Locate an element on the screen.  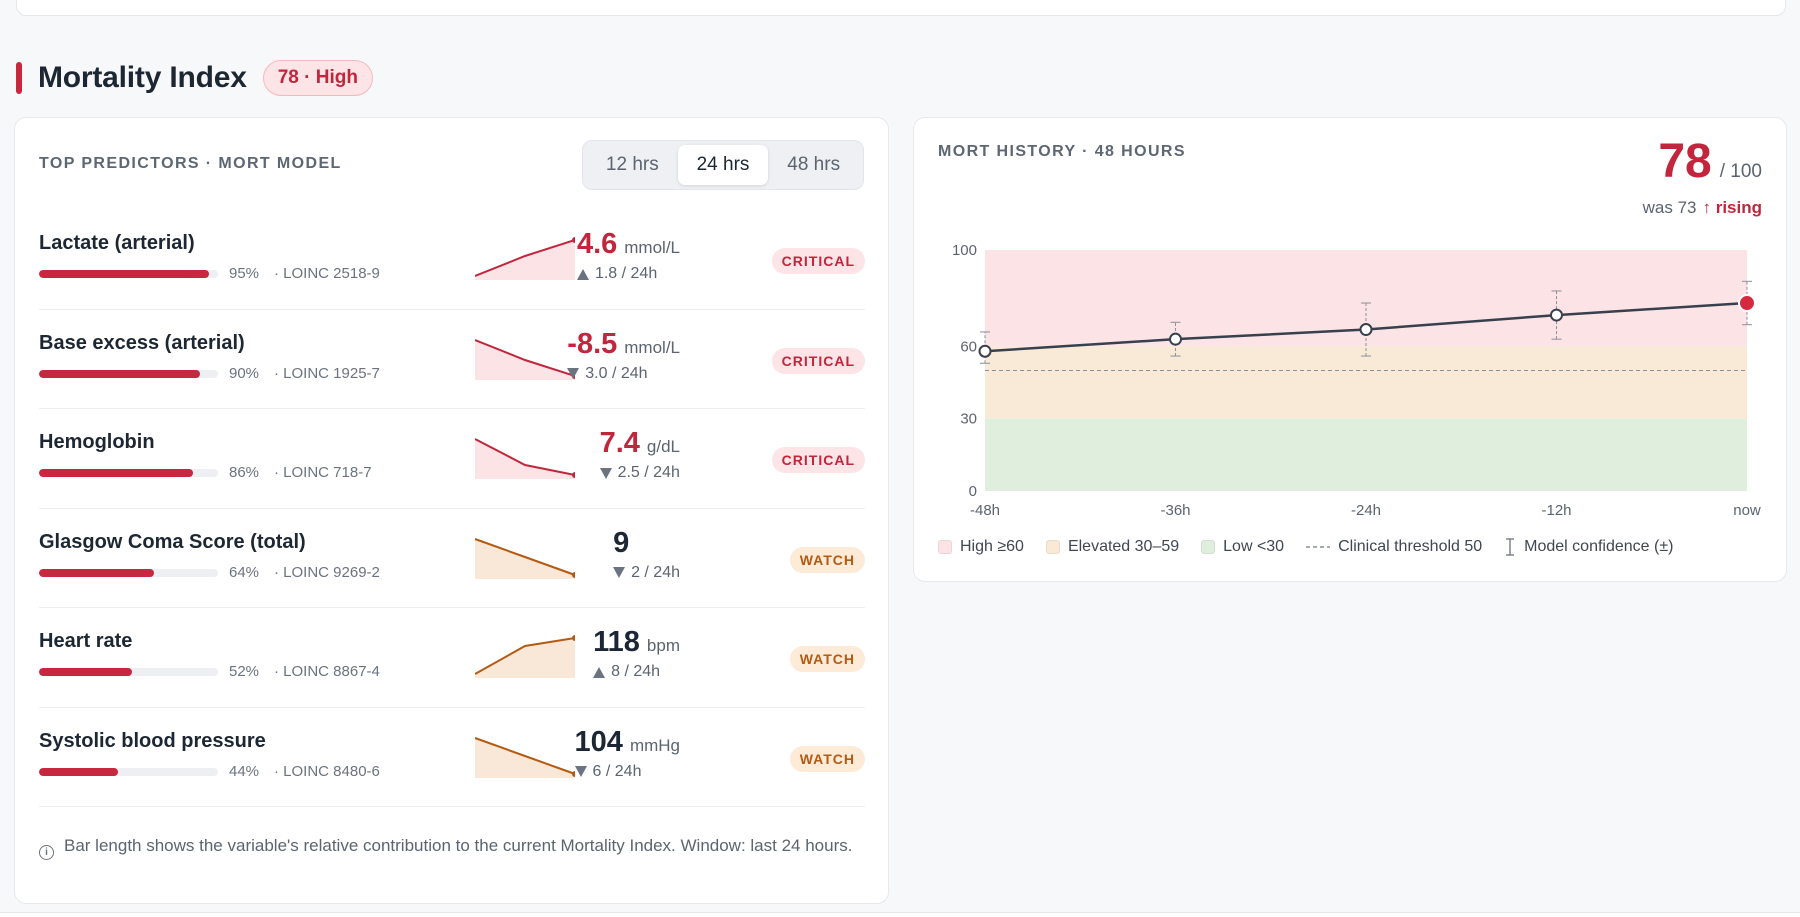
loinc-code: · LOINC 8867-4 is located at coordinates (327, 671).